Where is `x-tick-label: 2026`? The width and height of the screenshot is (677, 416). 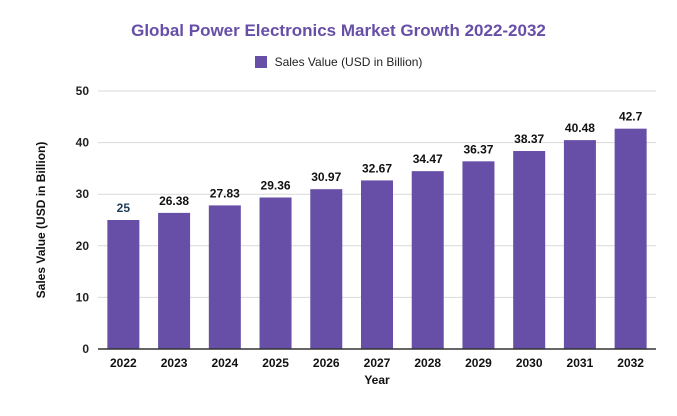 x-tick-label: 2026 is located at coordinates (326, 363).